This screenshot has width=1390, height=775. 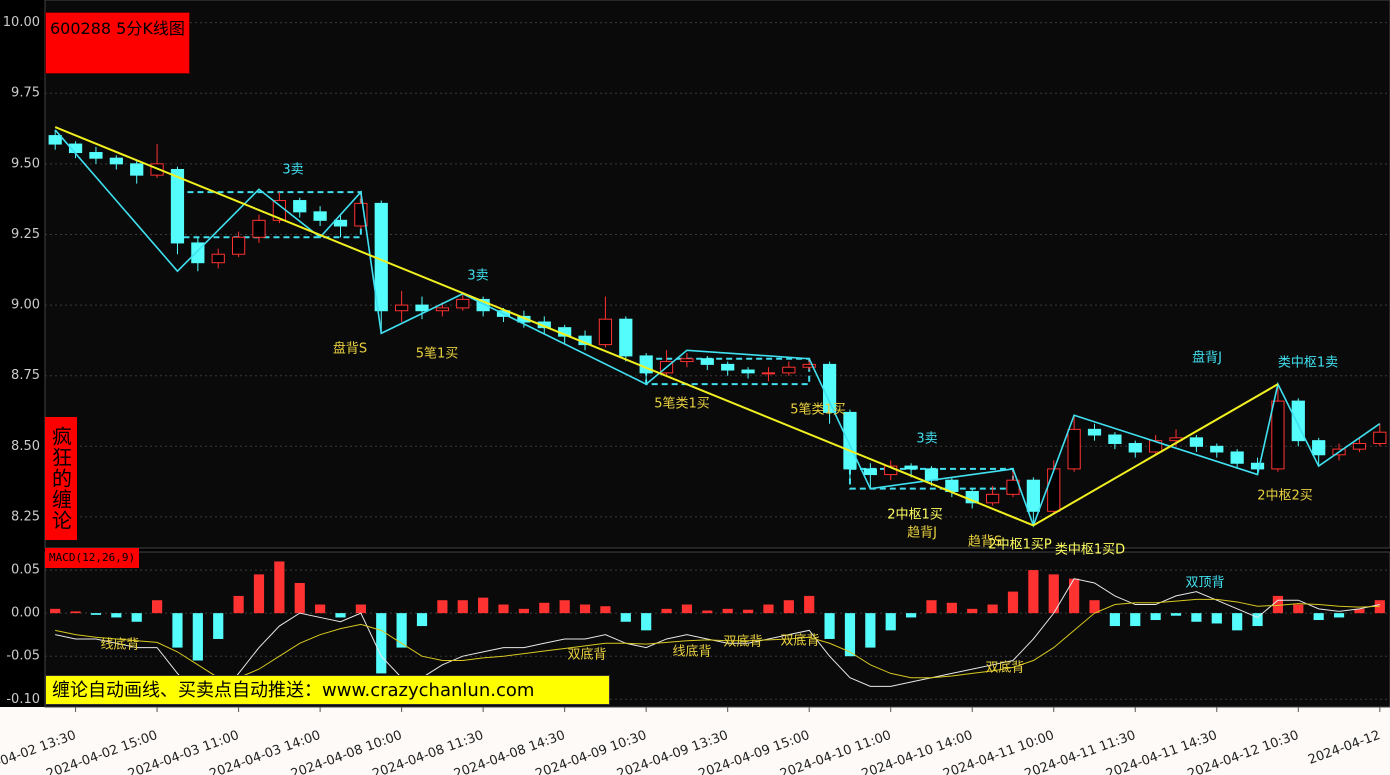 I want to click on annotation: 盘背S, so click(x=350, y=349).